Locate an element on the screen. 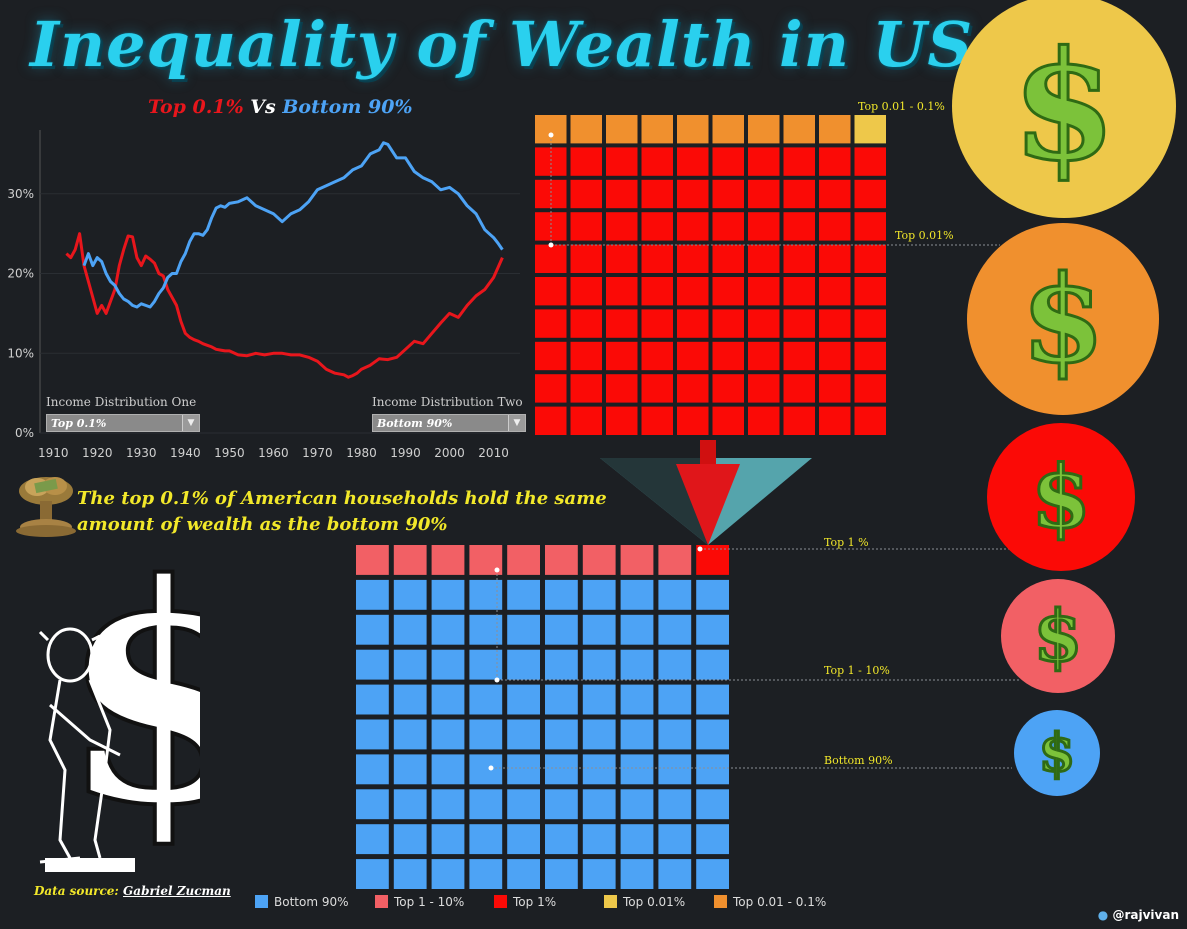 This screenshot has height=929, width=1187. legend-item: Top 0.01% is located at coordinates (644, 902).